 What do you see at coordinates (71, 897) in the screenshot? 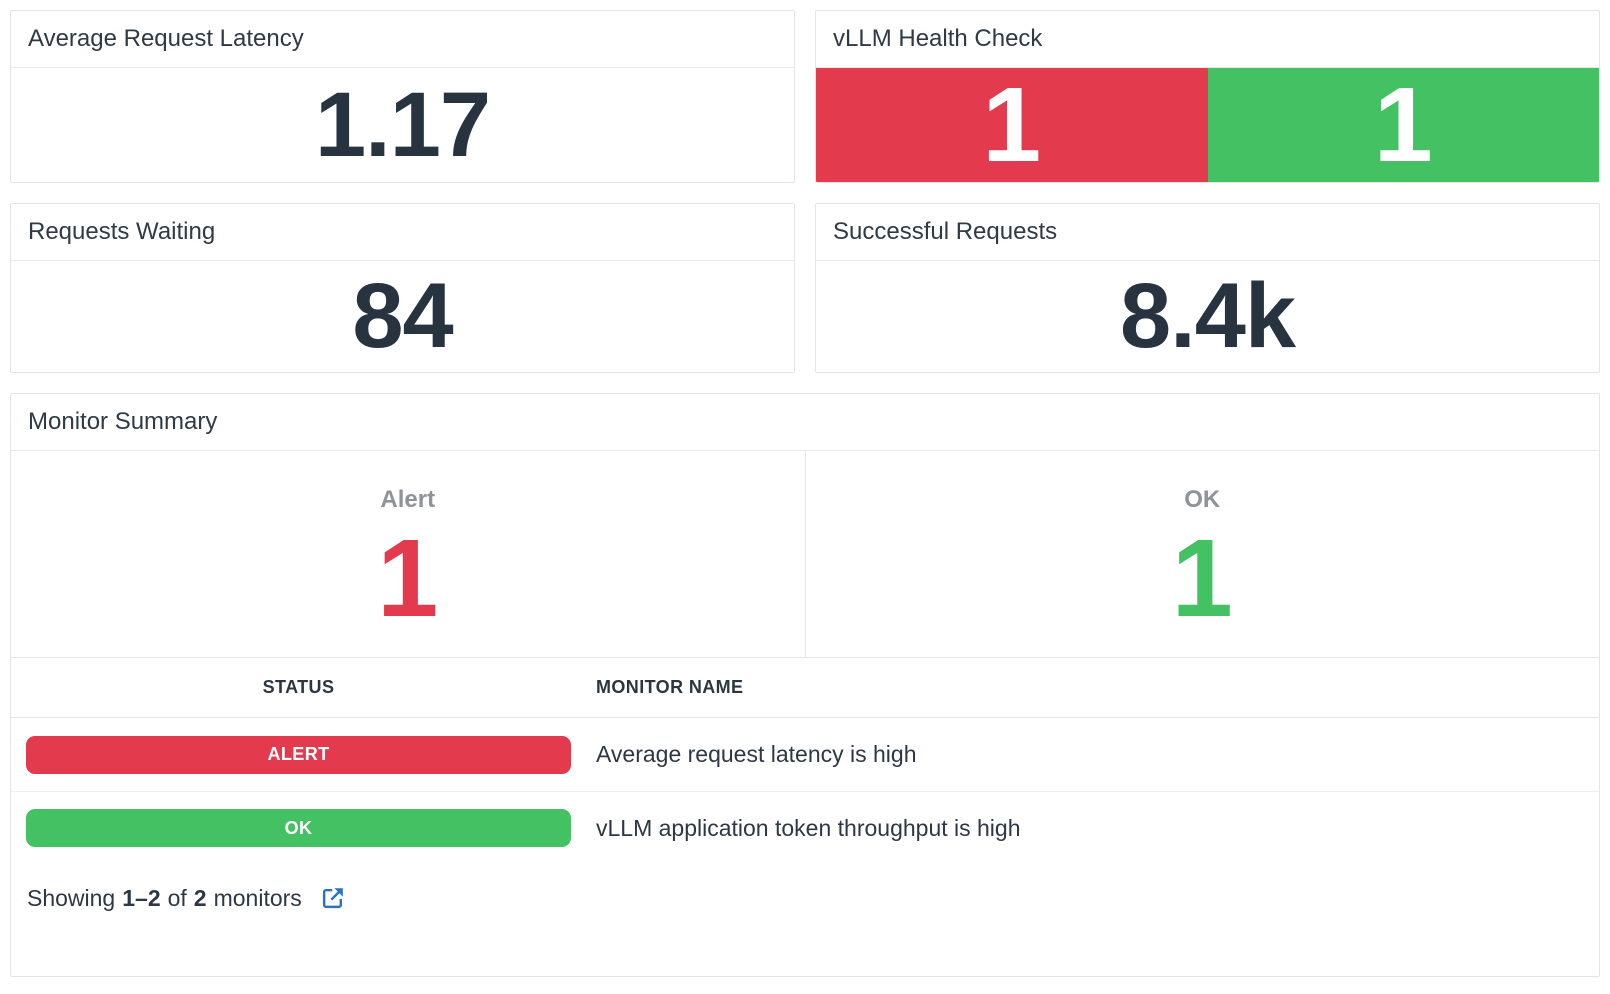
I see `footer-showing: Showing` at bounding box center [71, 897].